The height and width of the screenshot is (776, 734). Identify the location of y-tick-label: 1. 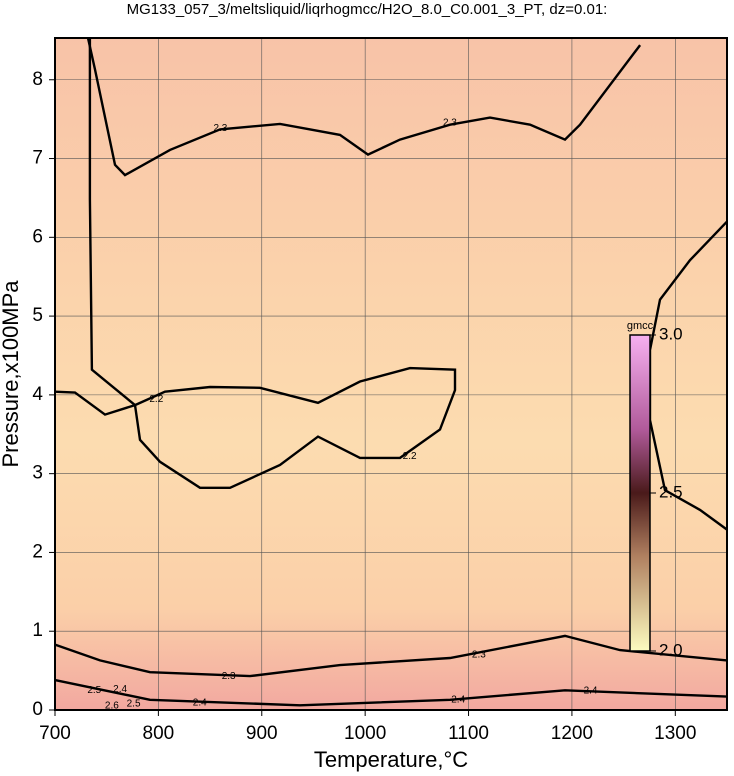
(37, 630).